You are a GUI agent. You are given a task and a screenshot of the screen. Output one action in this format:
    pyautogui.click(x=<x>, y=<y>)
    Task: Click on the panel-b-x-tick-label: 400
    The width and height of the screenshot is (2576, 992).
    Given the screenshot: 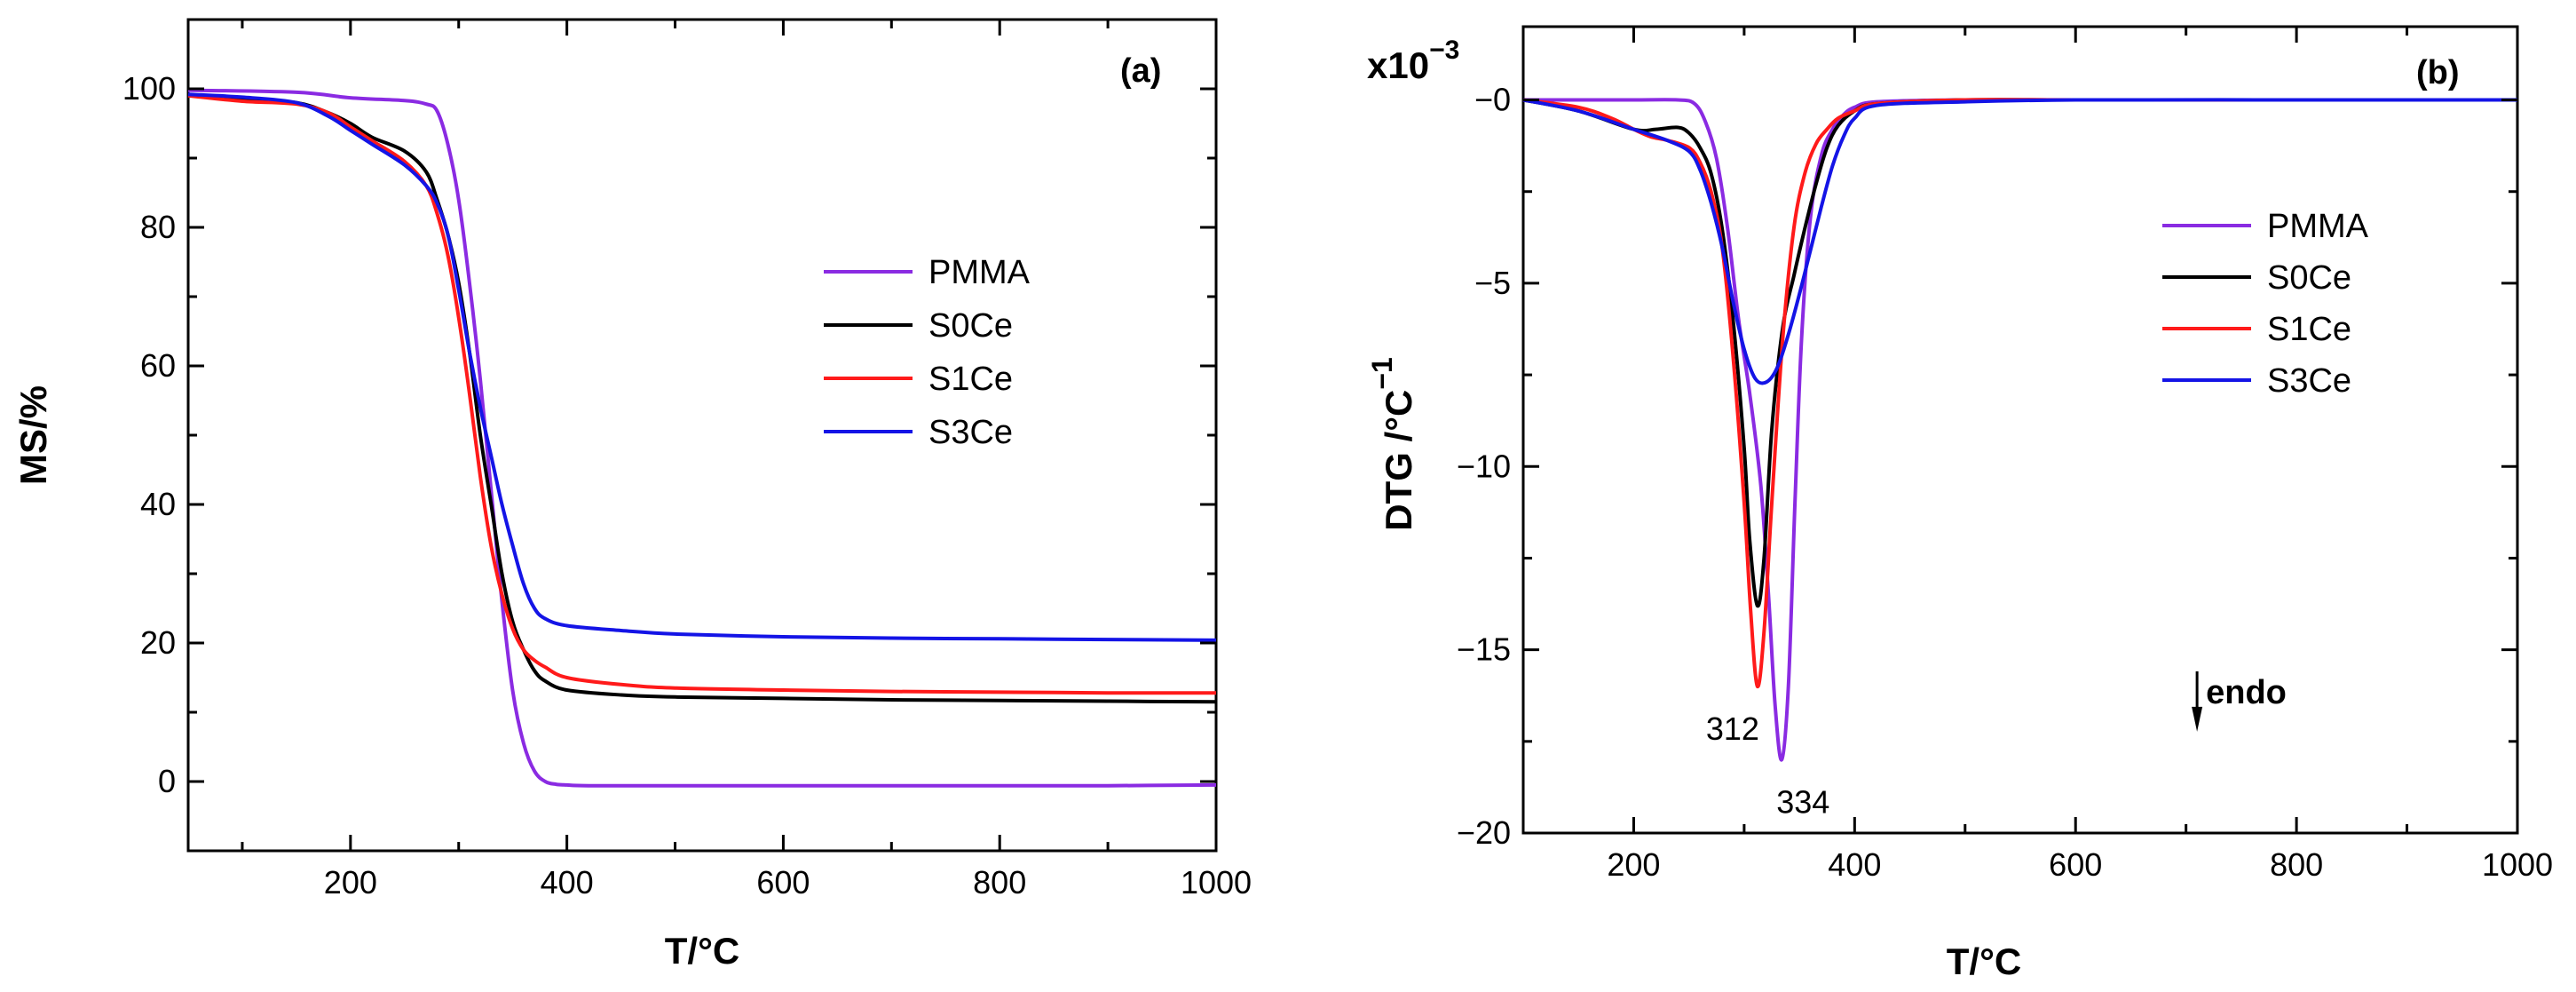 What is the action you would take?
    pyautogui.click(x=1854, y=864)
    